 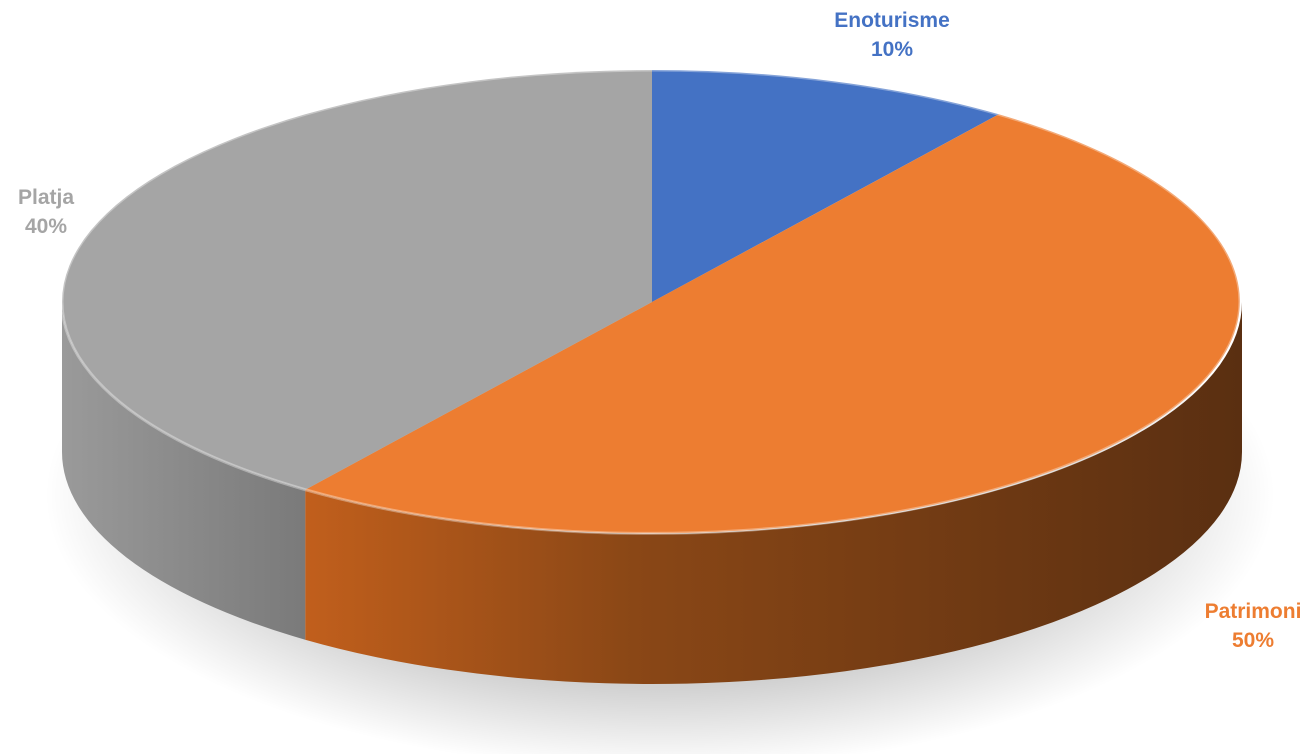 I want to click on pie-rim-enoturisme, so click(x=825, y=92).